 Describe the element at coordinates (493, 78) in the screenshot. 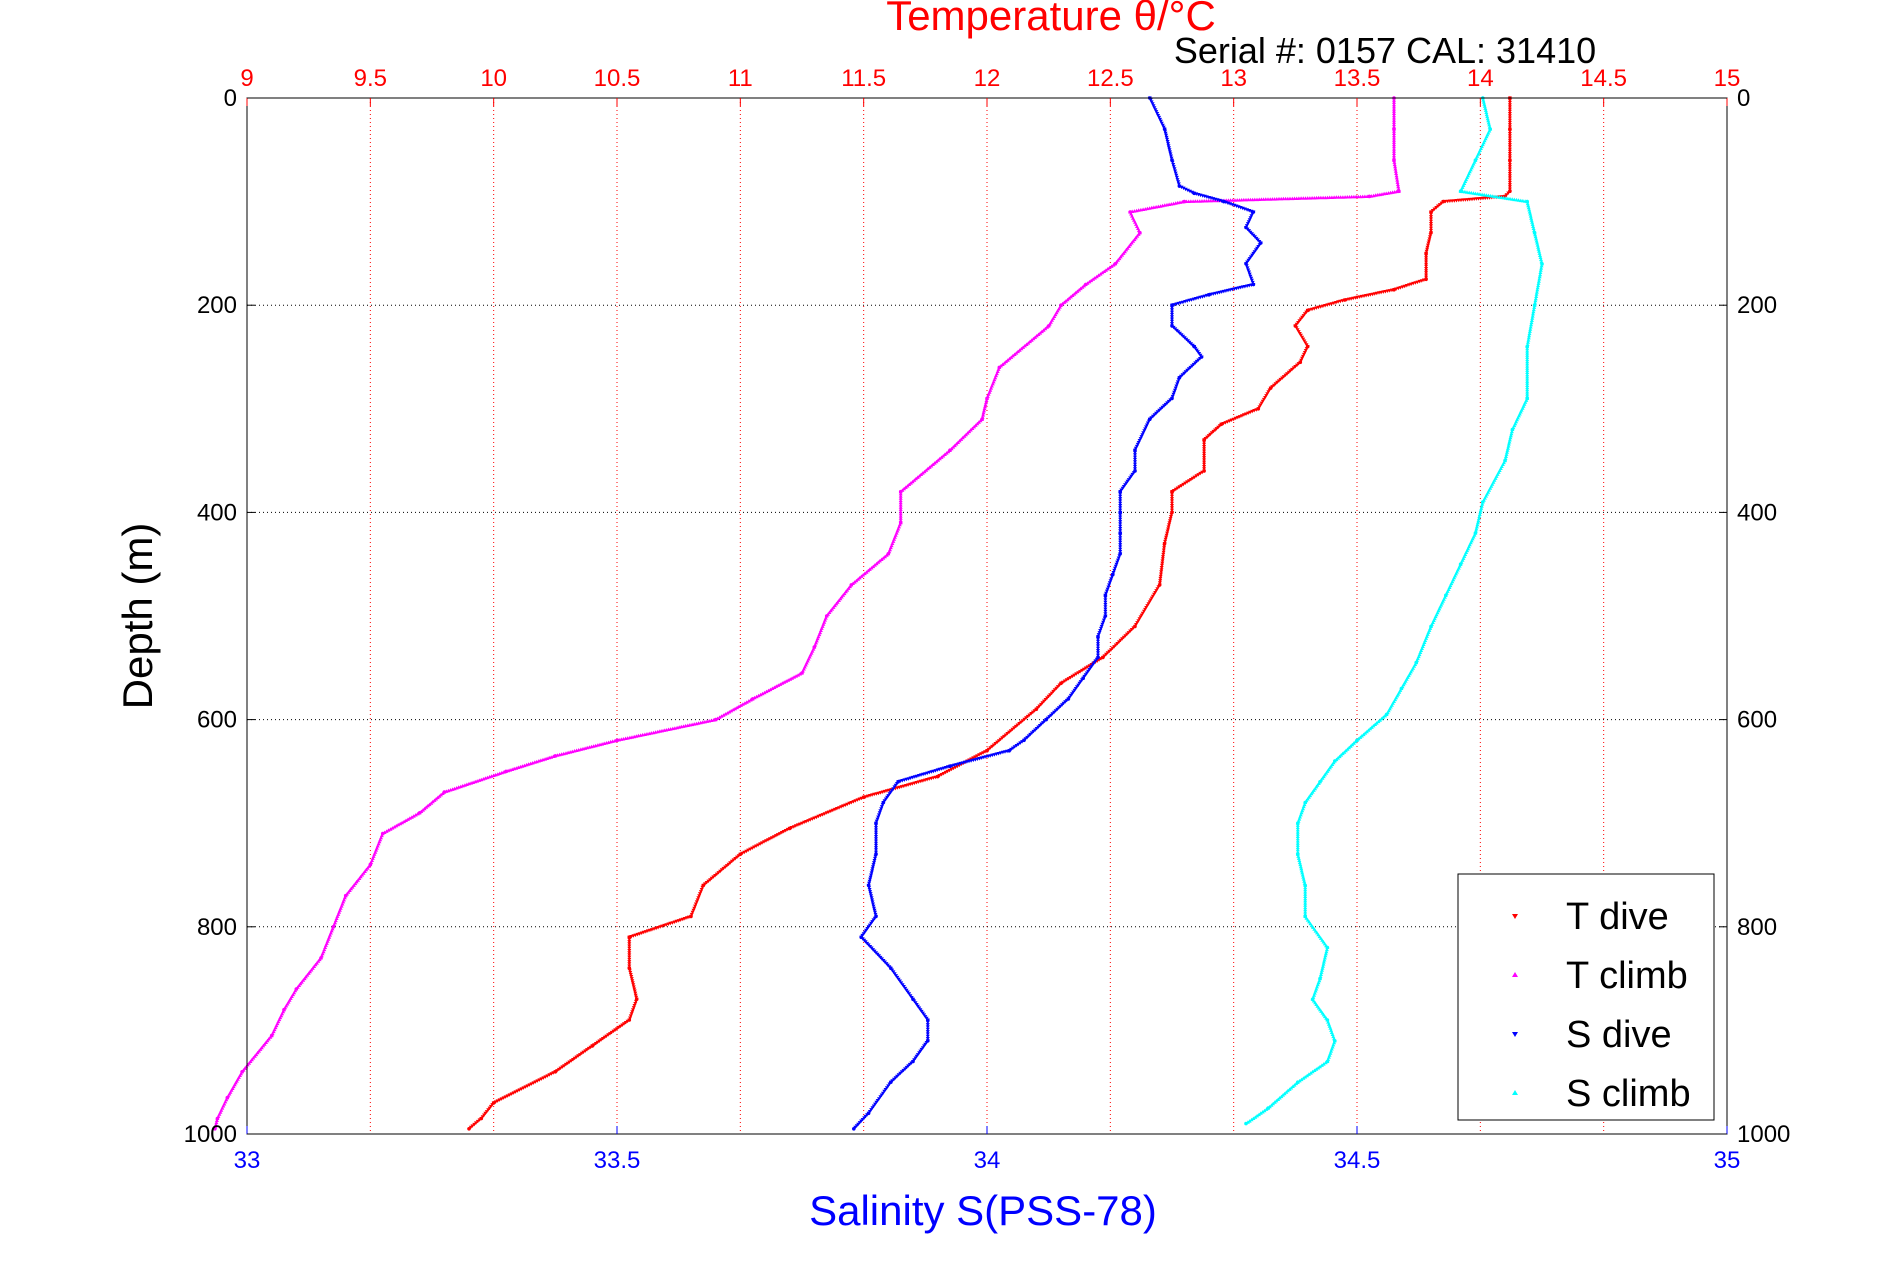

I see `top-tick-label: 10` at that location.